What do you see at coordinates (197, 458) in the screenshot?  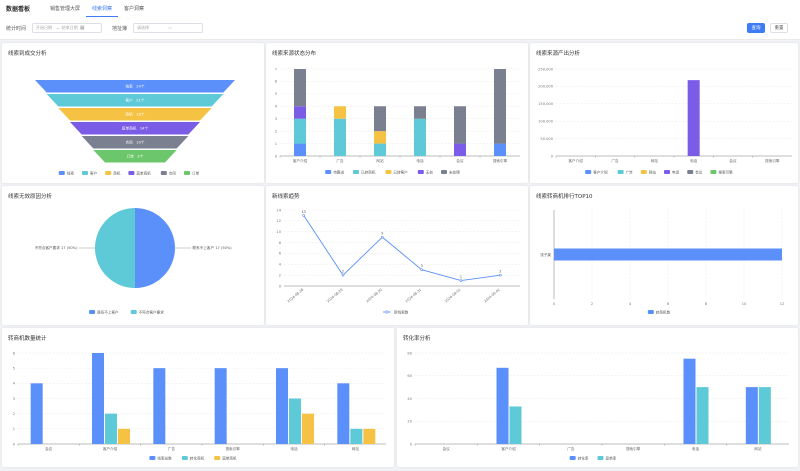 I see `legend-label: 转化商机` at bounding box center [197, 458].